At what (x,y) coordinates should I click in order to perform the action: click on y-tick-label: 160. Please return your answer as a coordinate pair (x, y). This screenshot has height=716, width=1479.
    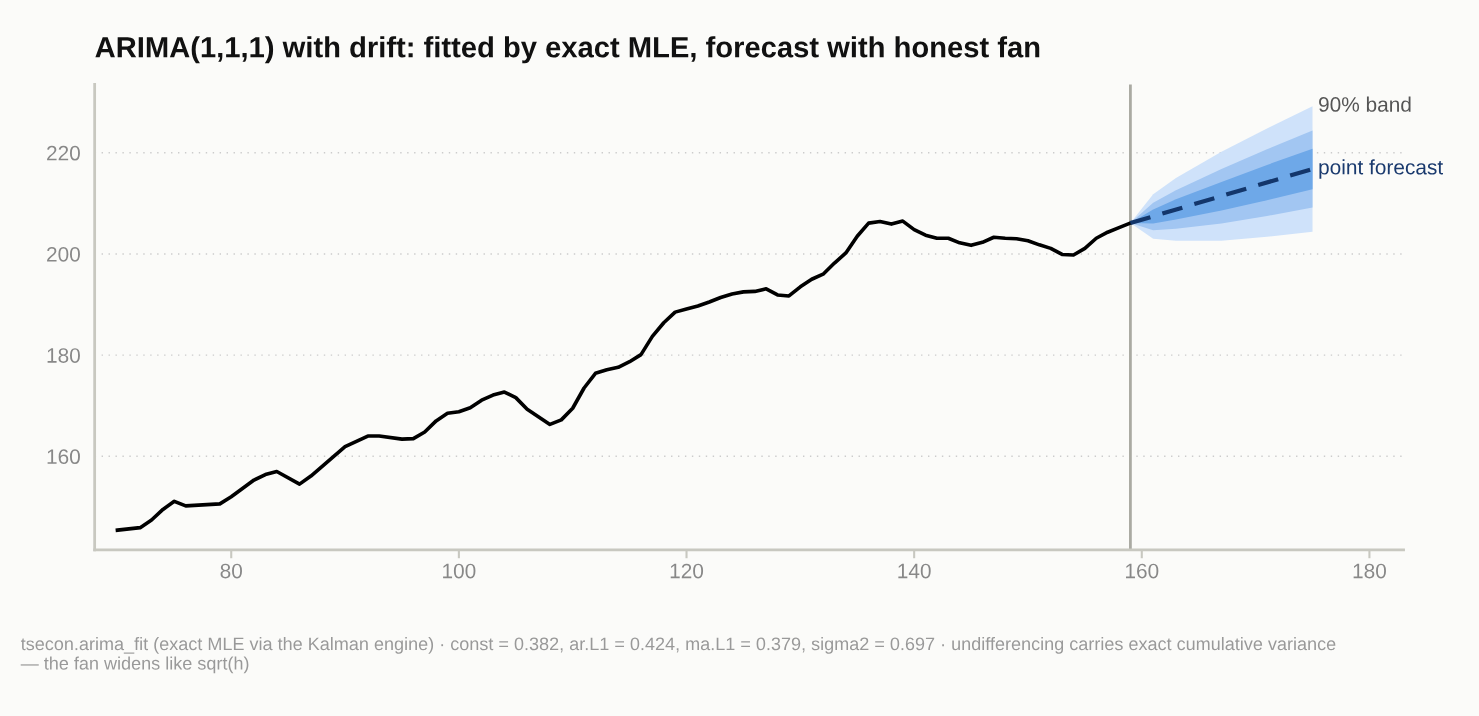
    Looking at the image, I should click on (63, 457).